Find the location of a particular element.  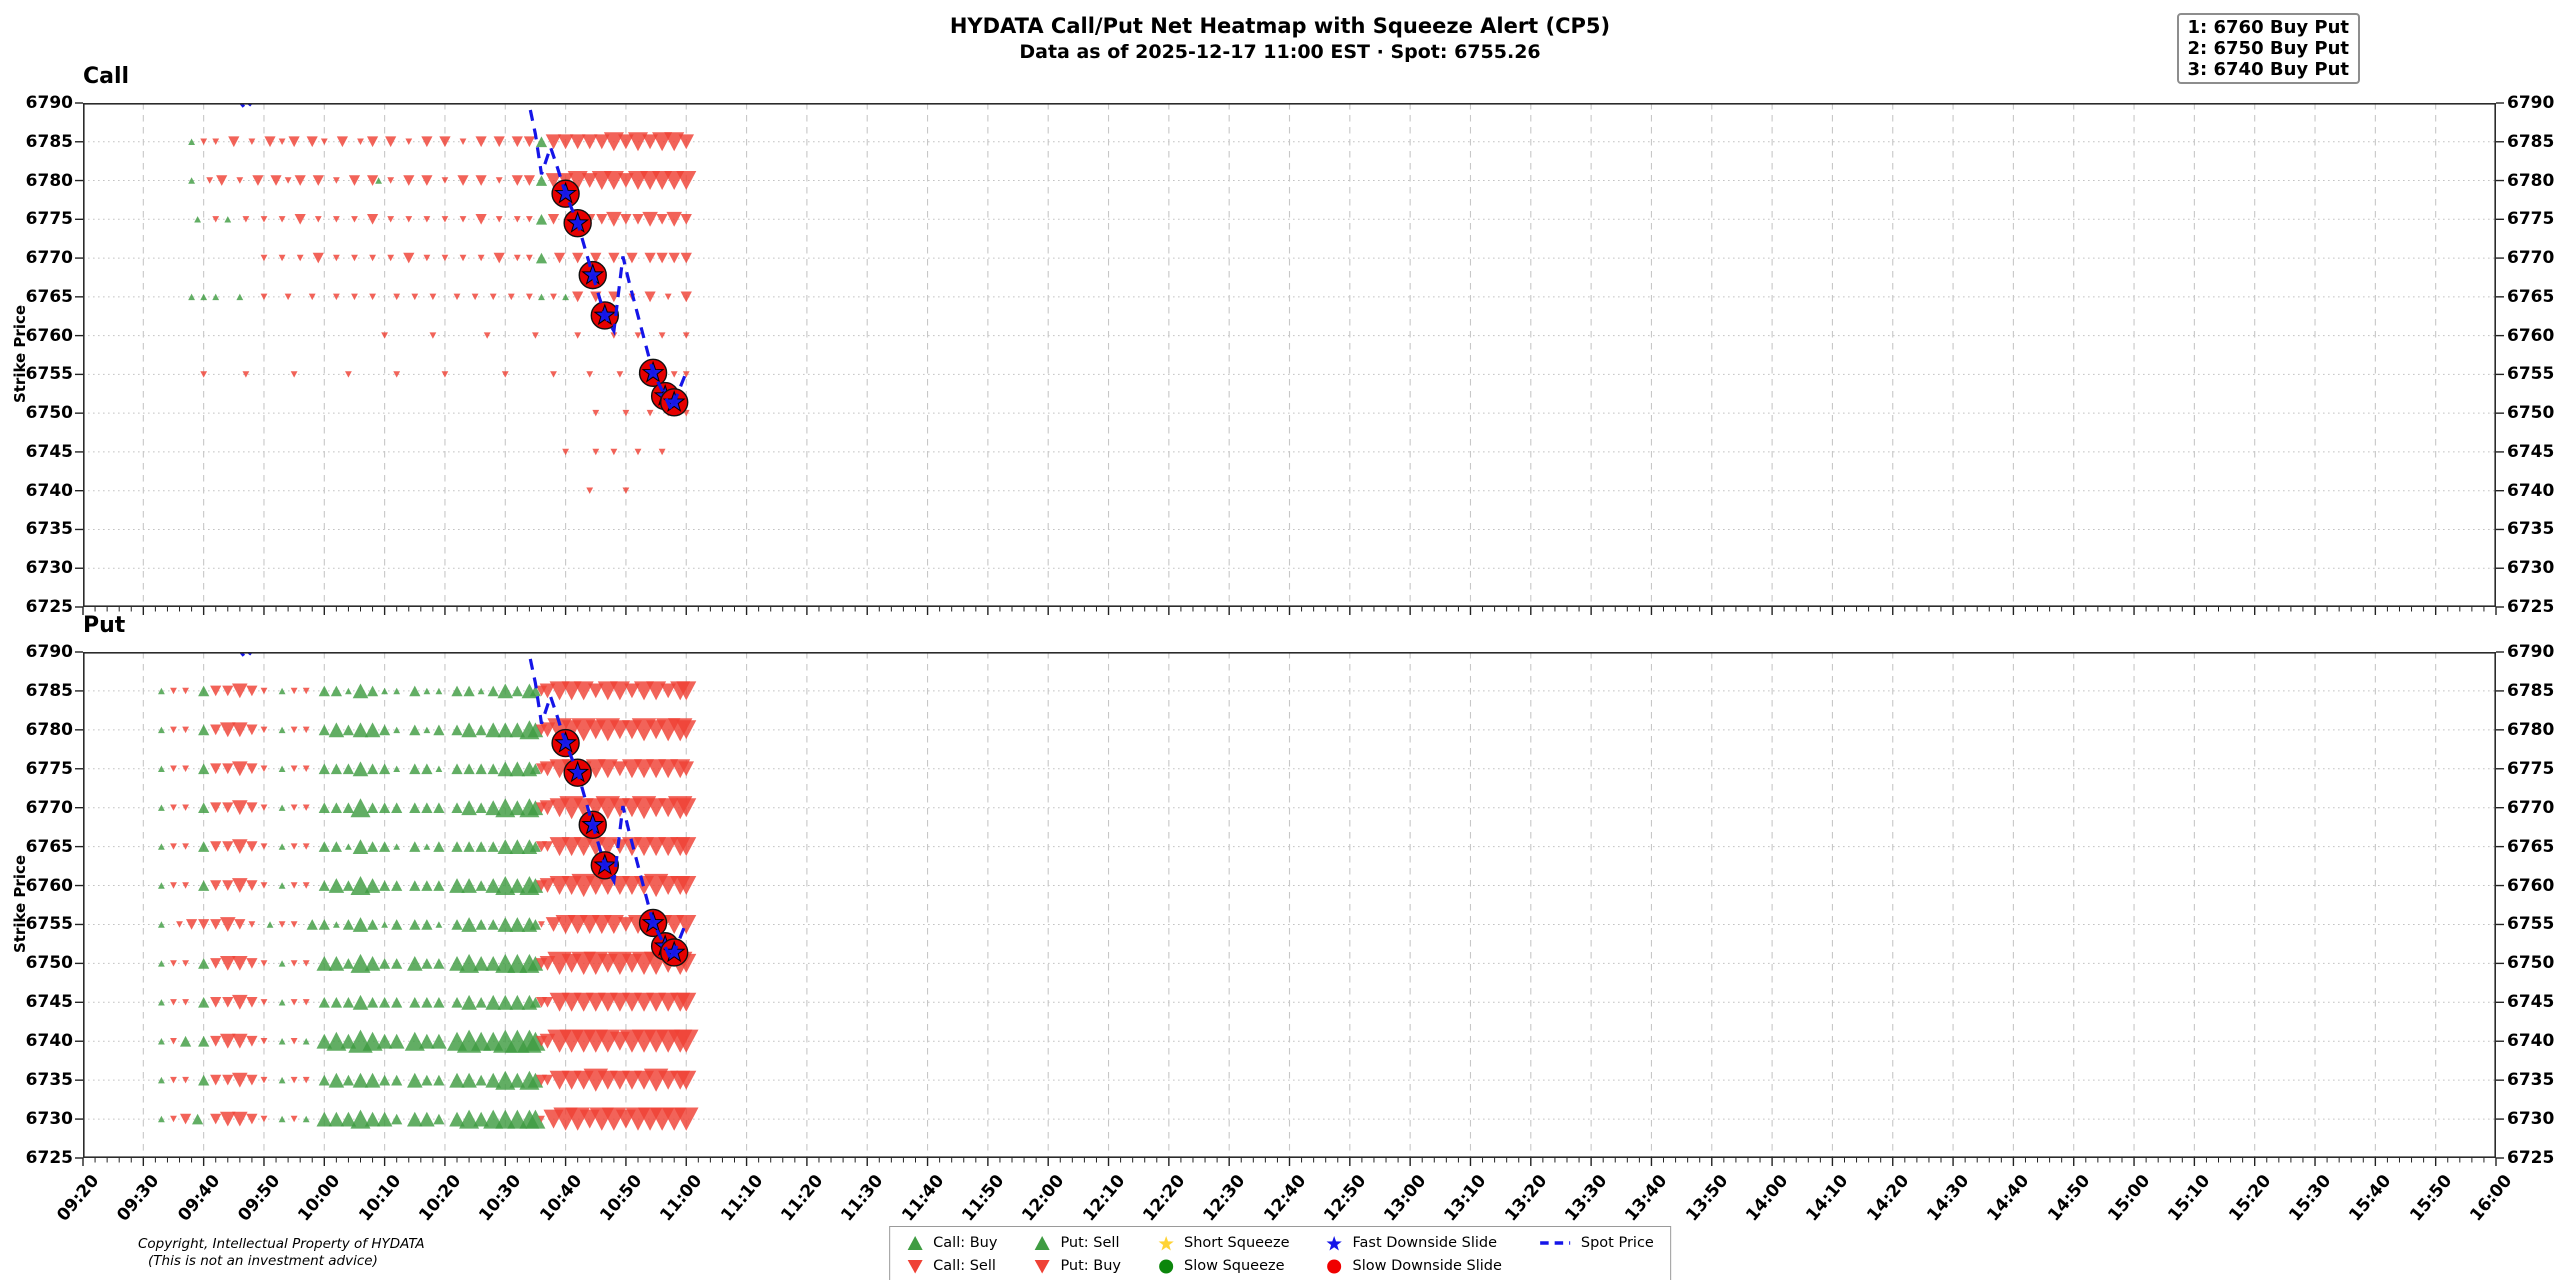

y-tick-label-left: 6760 is located at coordinates (49, 885).